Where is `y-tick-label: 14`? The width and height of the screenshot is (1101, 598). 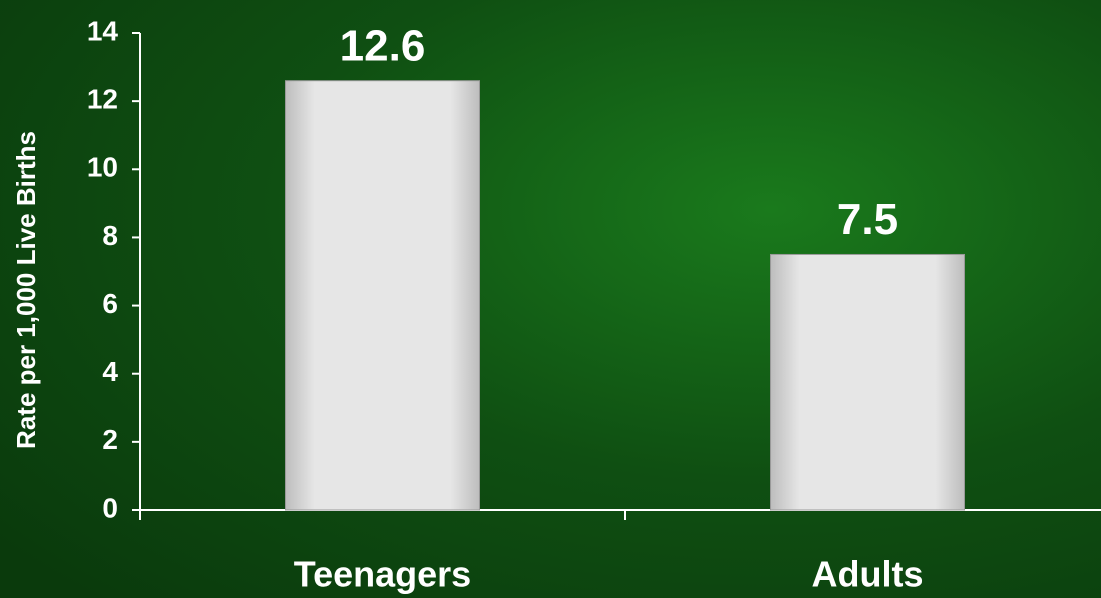 y-tick-label: 14 is located at coordinates (103, 30).